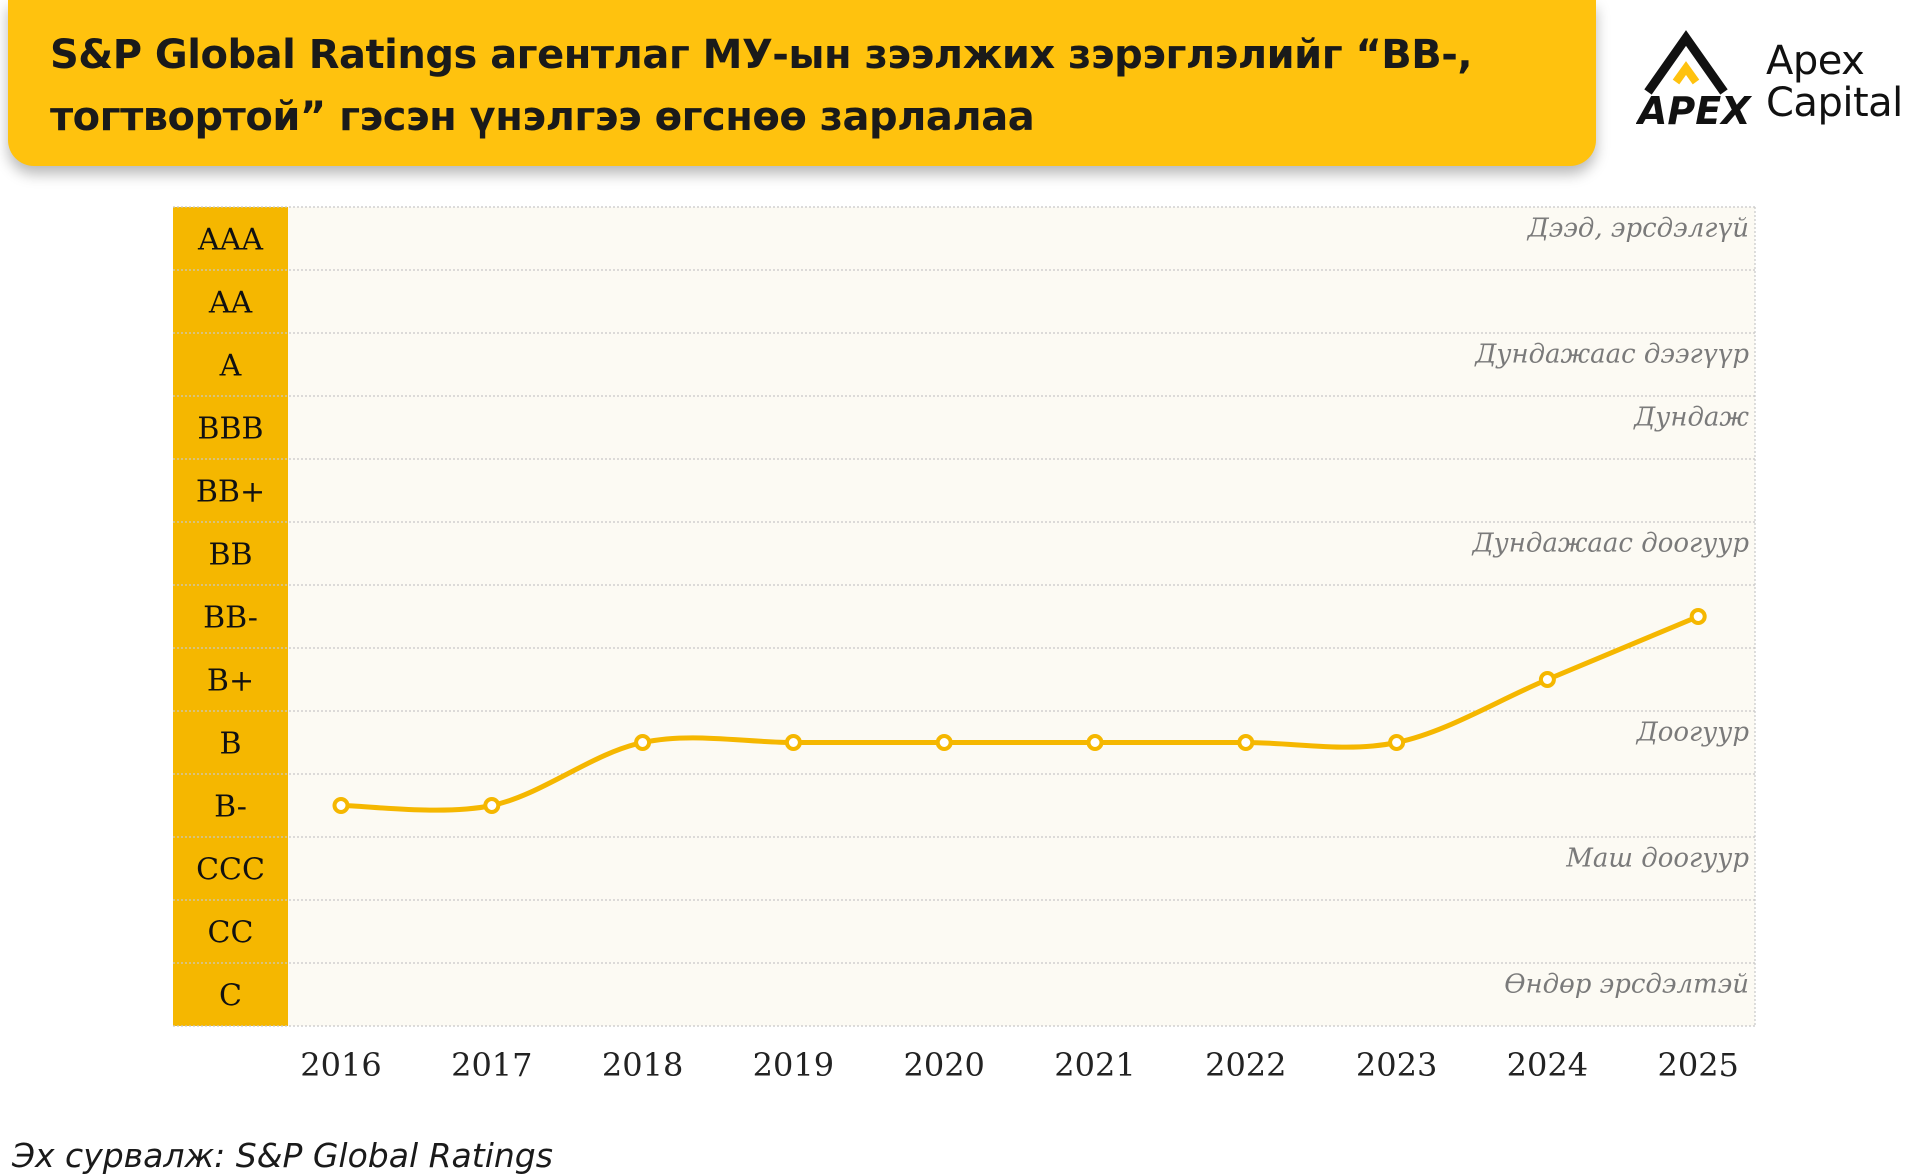 The height and width of the screenshot is (1175, 1920). I want to click on apex-capital-logo: APEX Apex Capital, so click(1775, 85).